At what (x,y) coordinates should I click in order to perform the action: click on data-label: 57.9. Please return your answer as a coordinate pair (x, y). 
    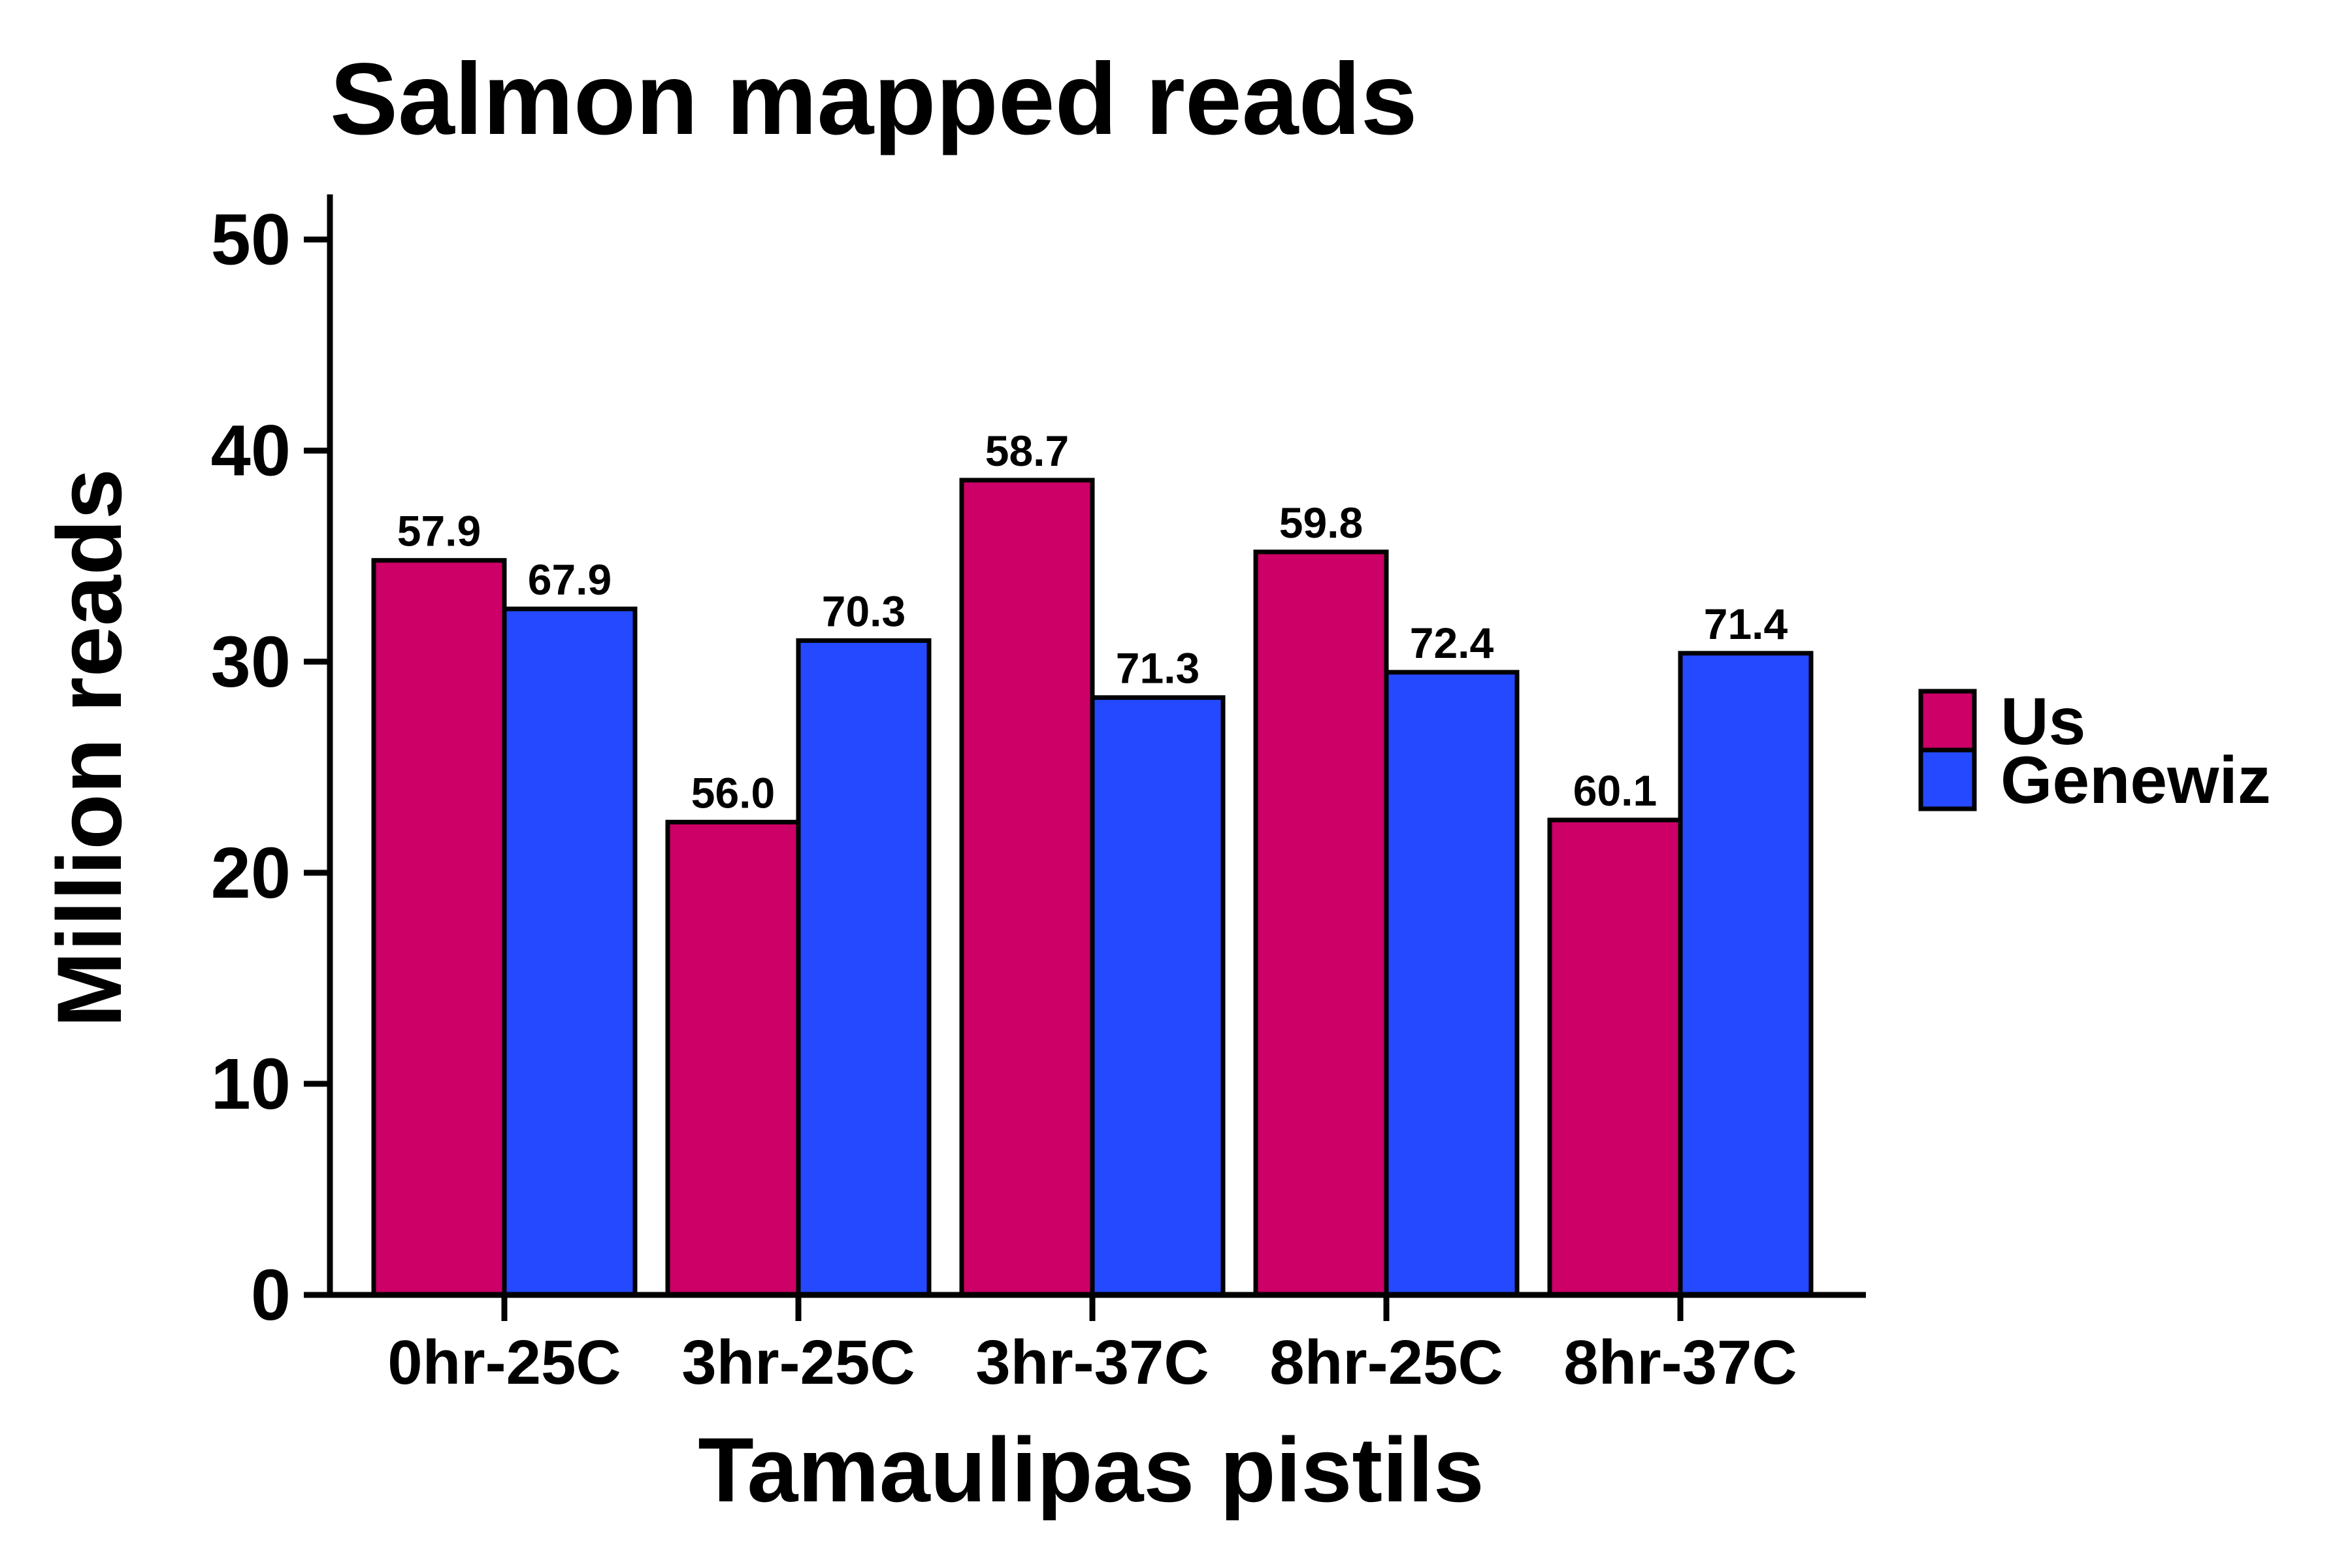
    Looking at the image, I should click on (439, 531).